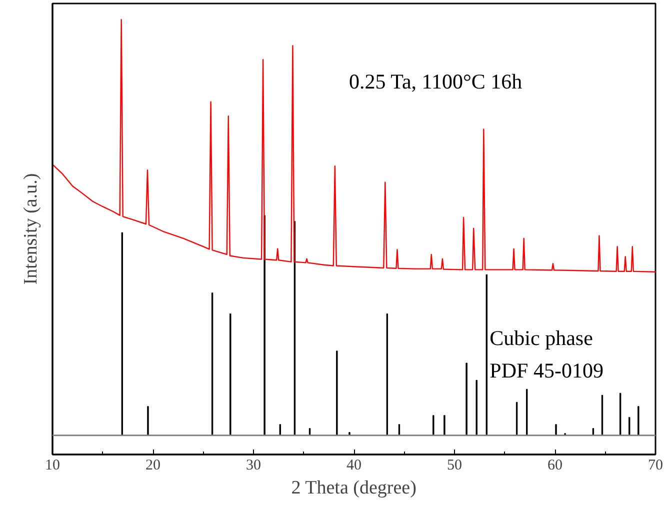 The height and width of the screenshot is (512, 664). I want to click on x-tick-label: 30, so click(253, 466).